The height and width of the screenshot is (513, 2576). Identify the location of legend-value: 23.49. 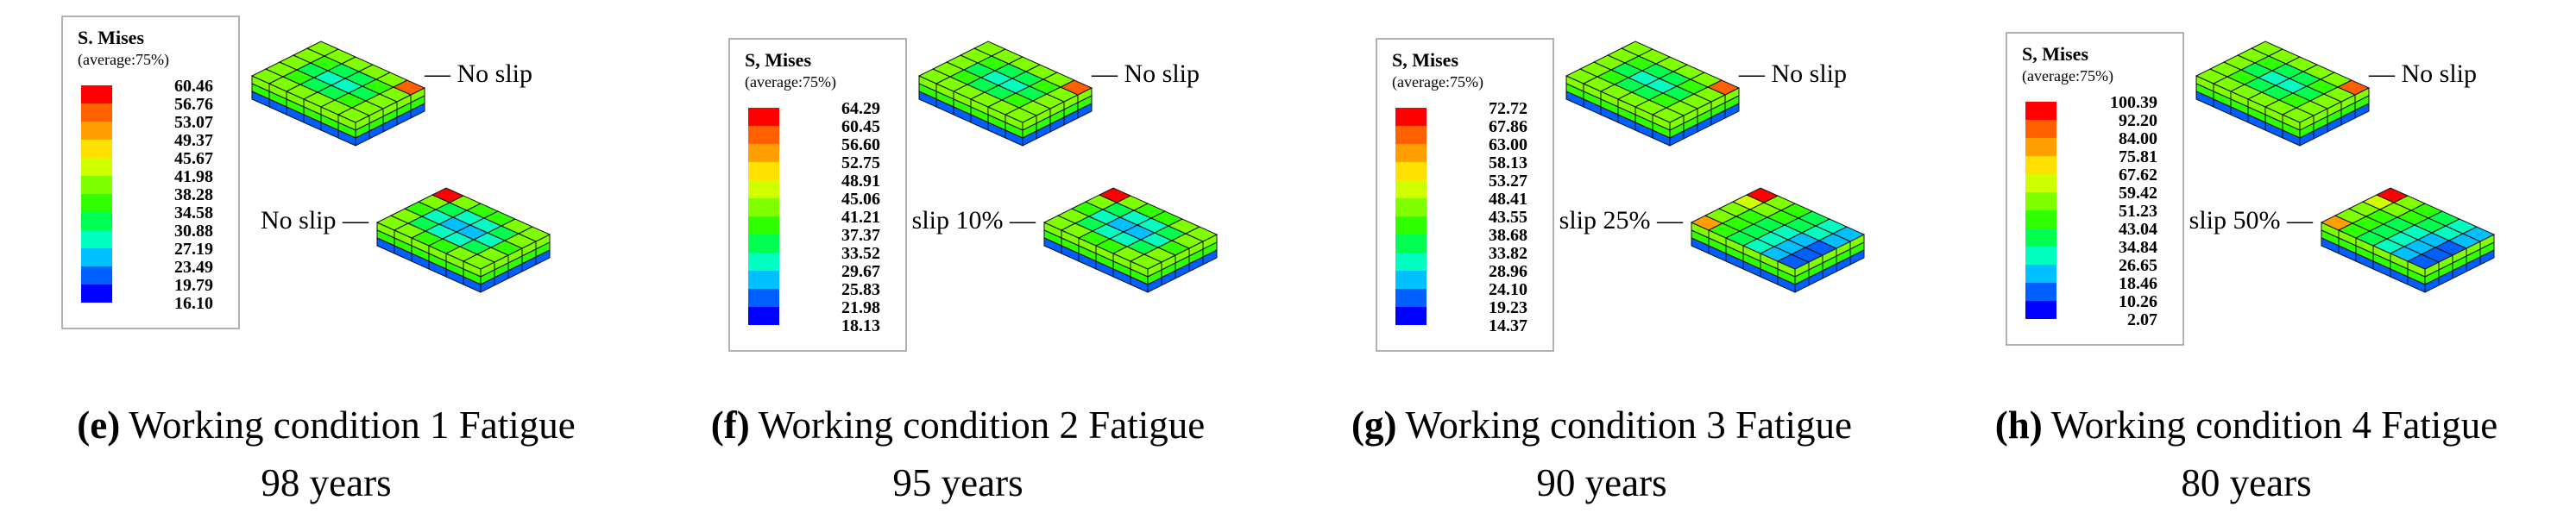
(193, 268).